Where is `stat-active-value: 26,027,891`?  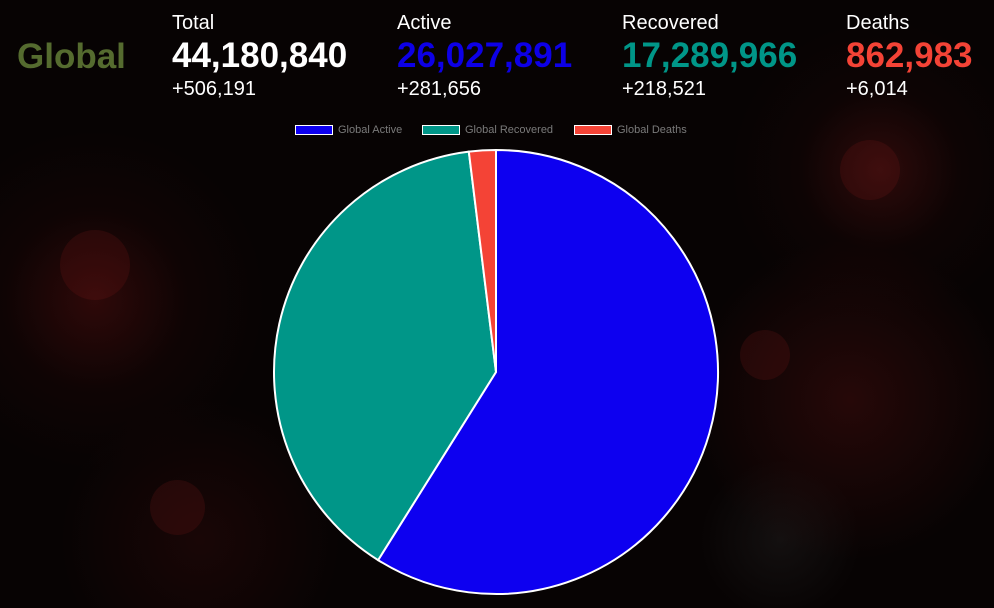 stat-active-value: 26,027,891 is located at coordinates (485, 55).